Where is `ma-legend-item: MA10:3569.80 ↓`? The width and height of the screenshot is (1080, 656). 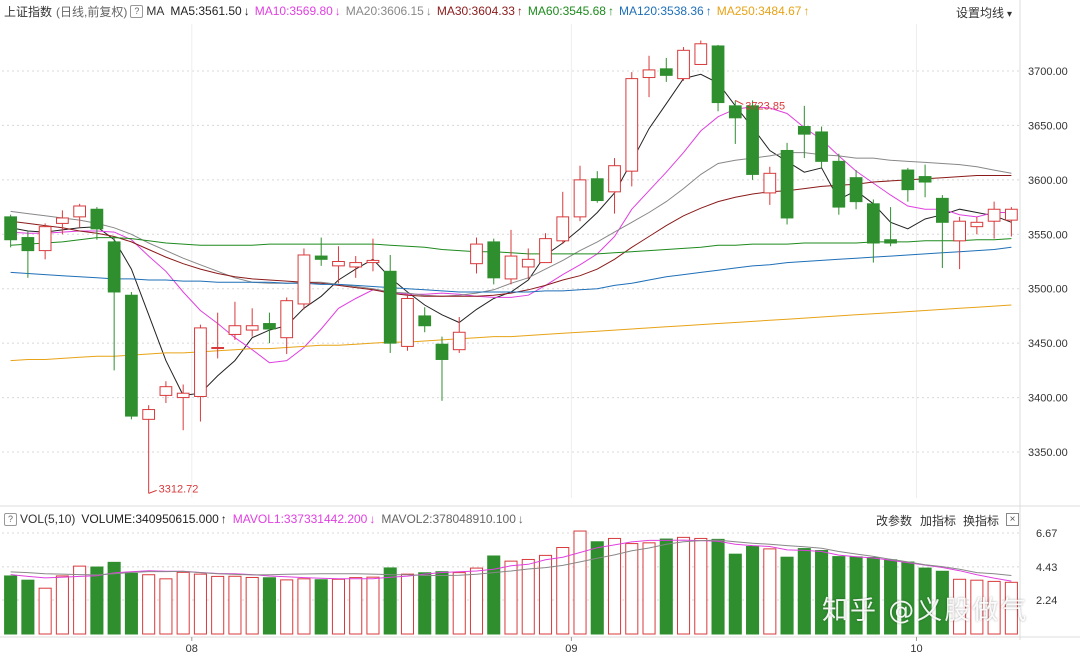
ma-legend-item: MA10:3569.80 ↓ is located at coordinates (297, 11).